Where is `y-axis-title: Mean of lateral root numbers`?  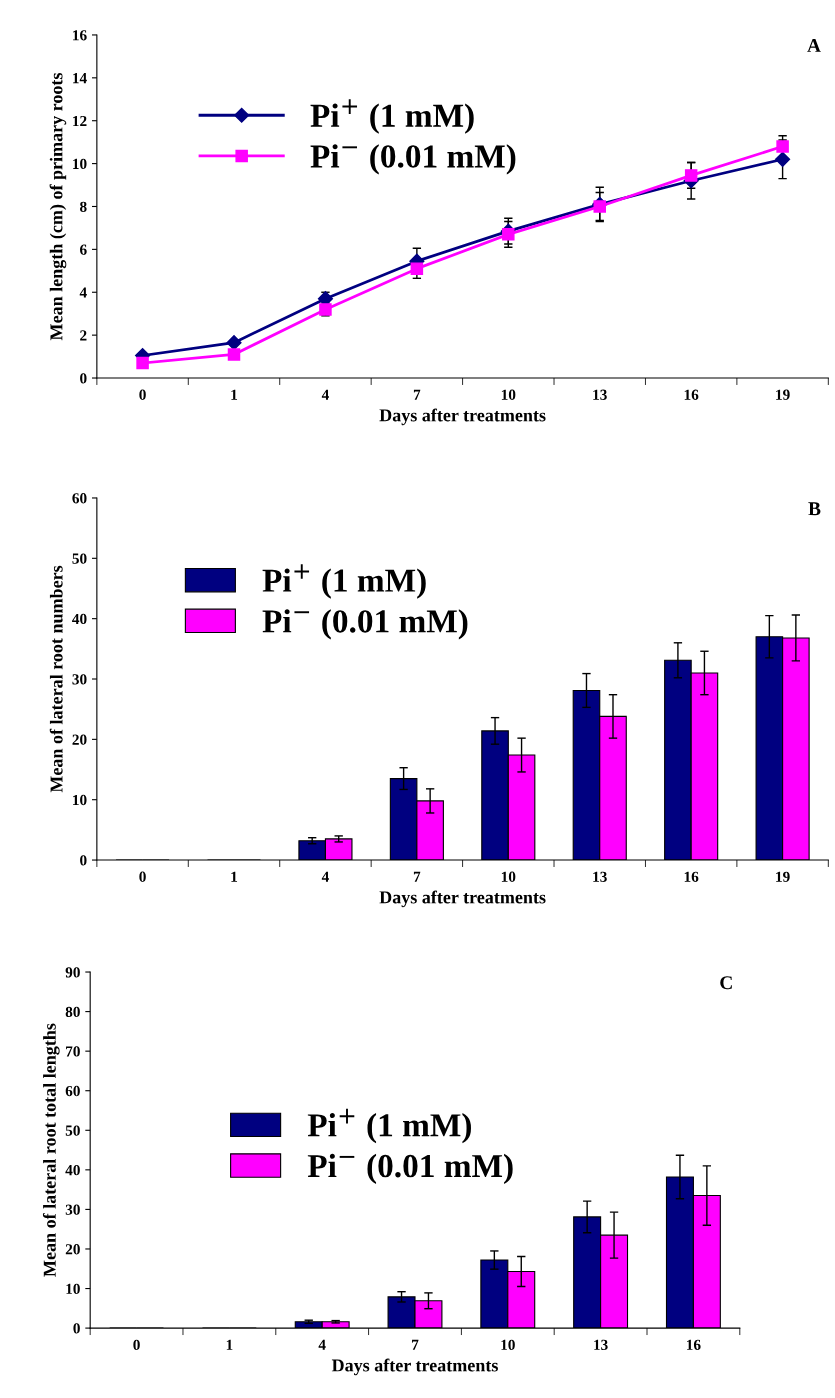 y-axis-title: Mean of lateral root numbers is located at coordinates (56, 679).